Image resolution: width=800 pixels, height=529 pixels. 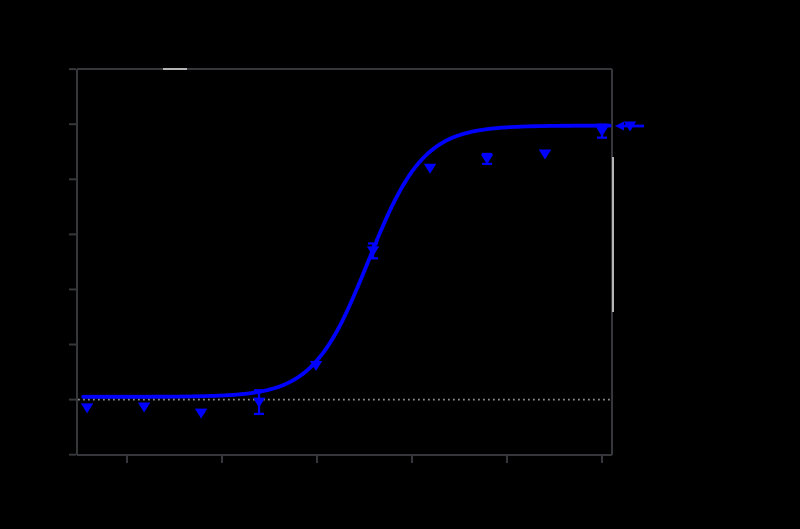 I want to click on y-tick-label: 80, so click(x=55, y=179).